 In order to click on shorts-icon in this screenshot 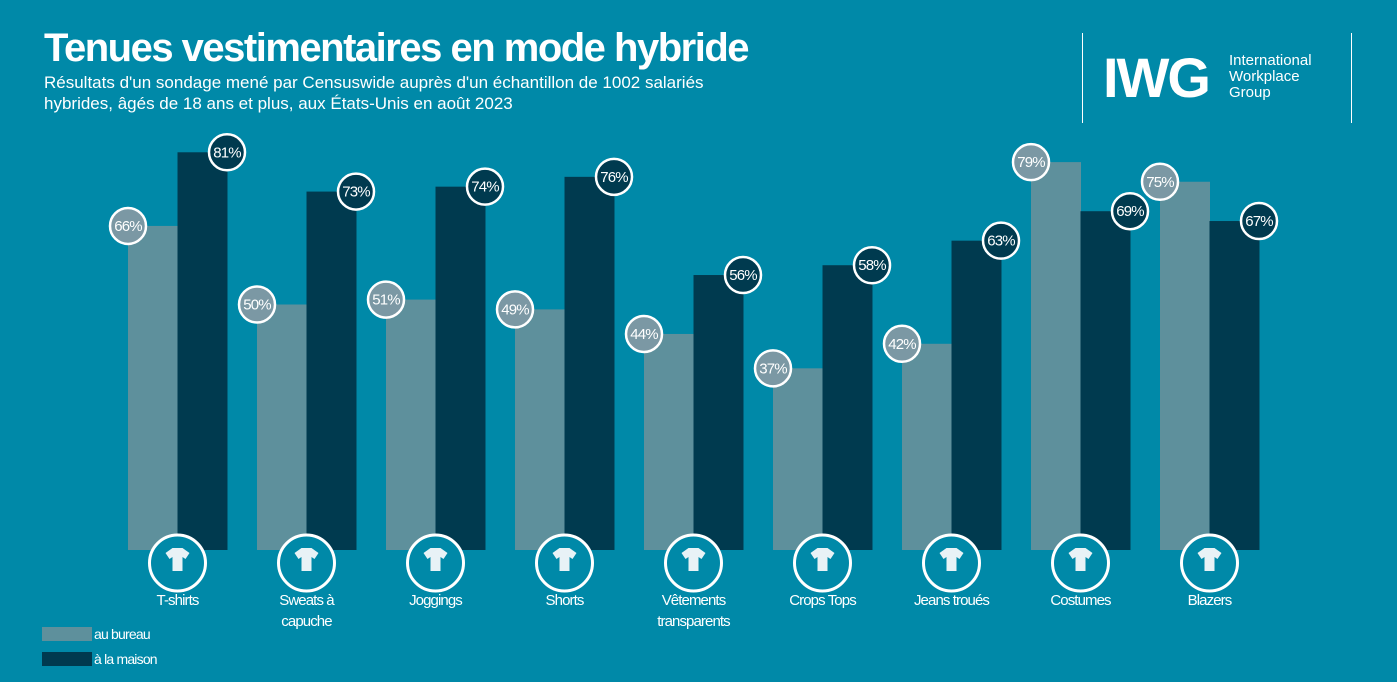, I will do `click(564, 563)`.